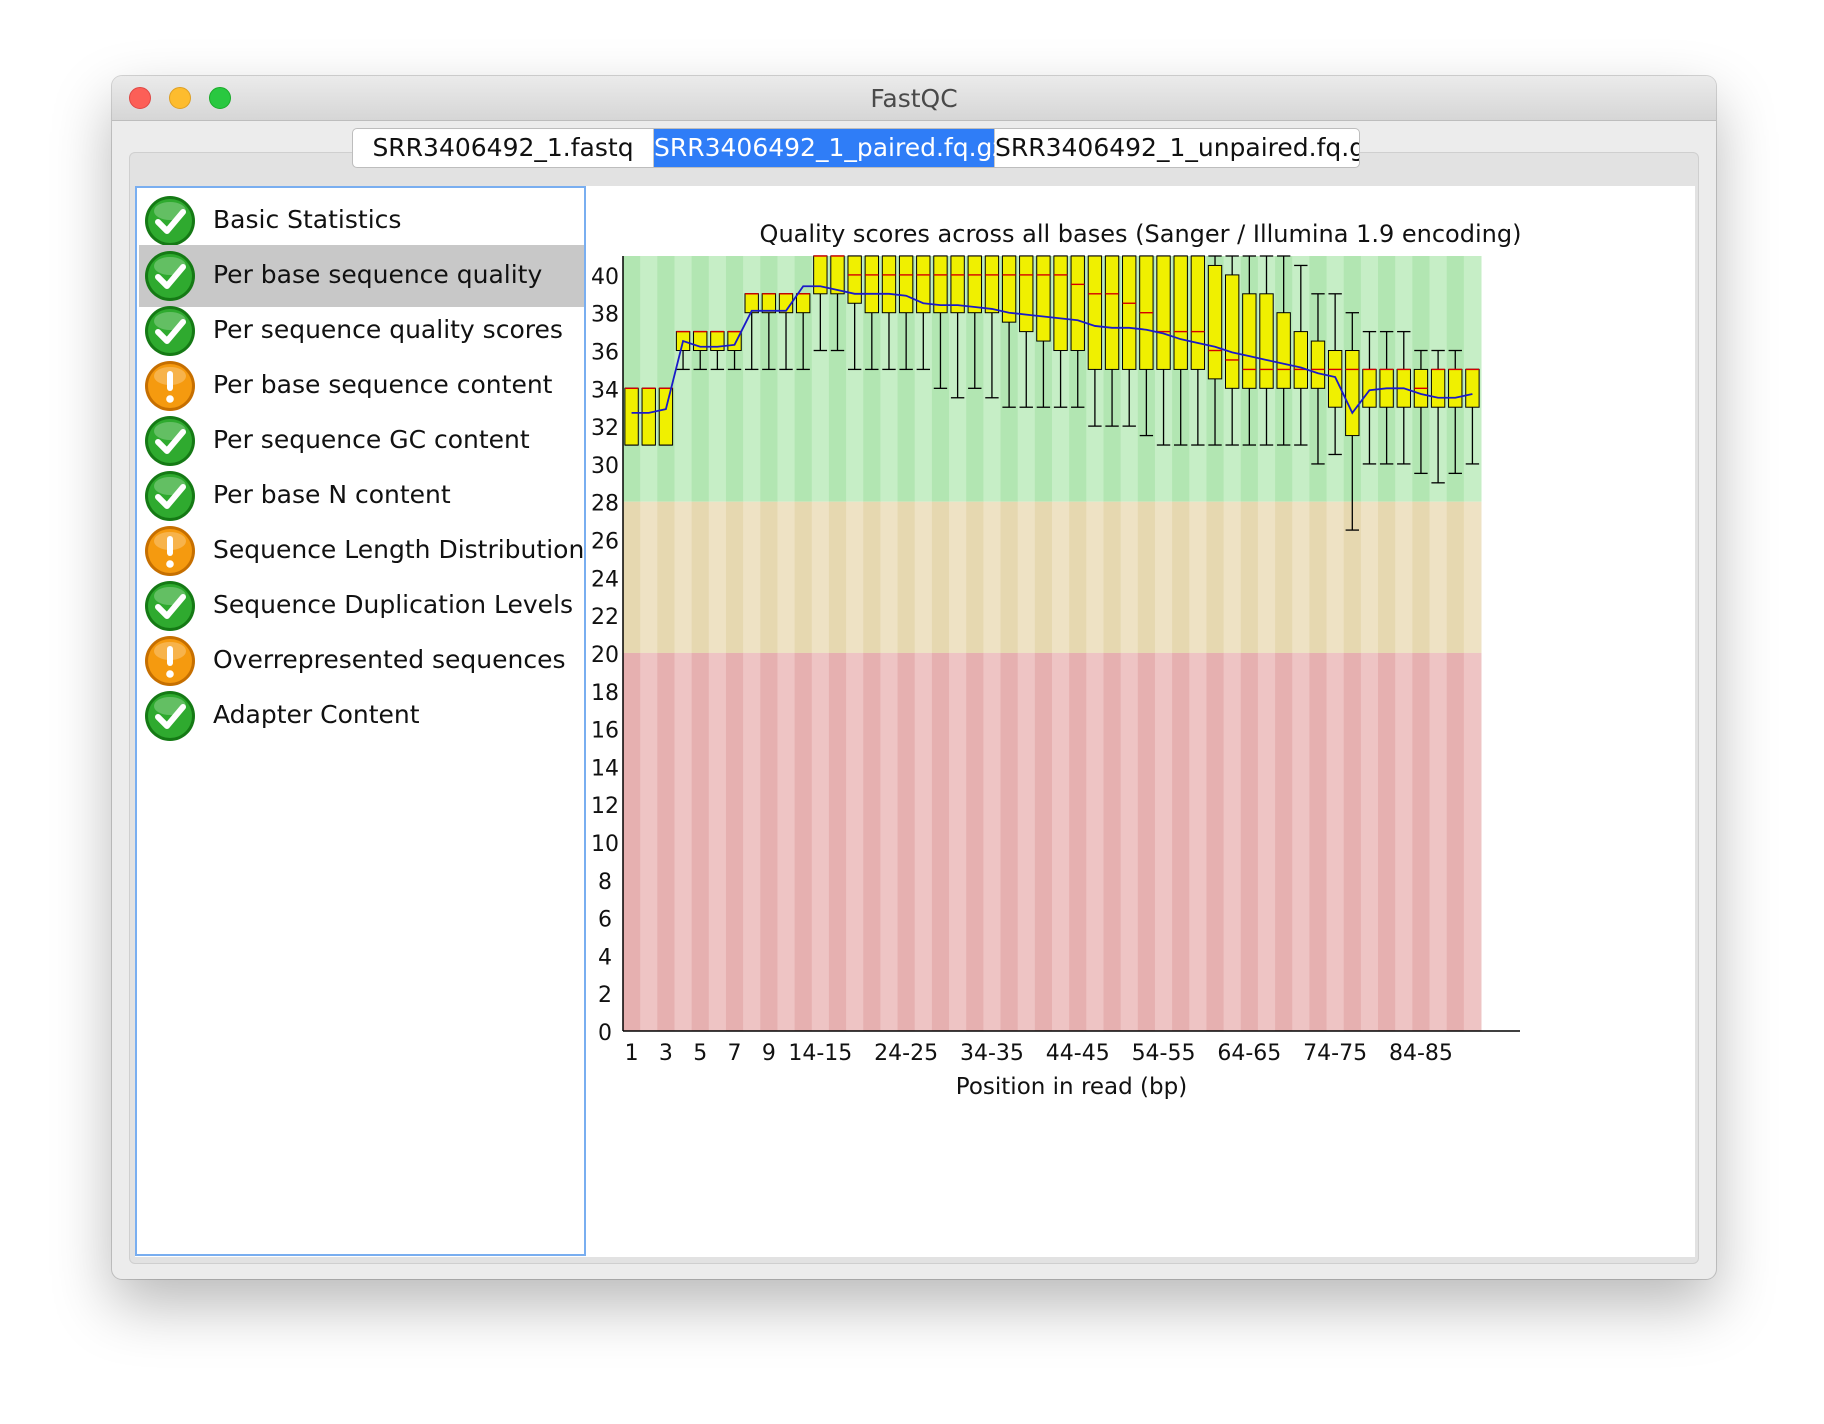 The image size is (1824, 1424). Describe the element at coordinates (361, 276) in the screenshot. I see `module-item-per-base-sequence-quality: Per base sequence quality` at that location.